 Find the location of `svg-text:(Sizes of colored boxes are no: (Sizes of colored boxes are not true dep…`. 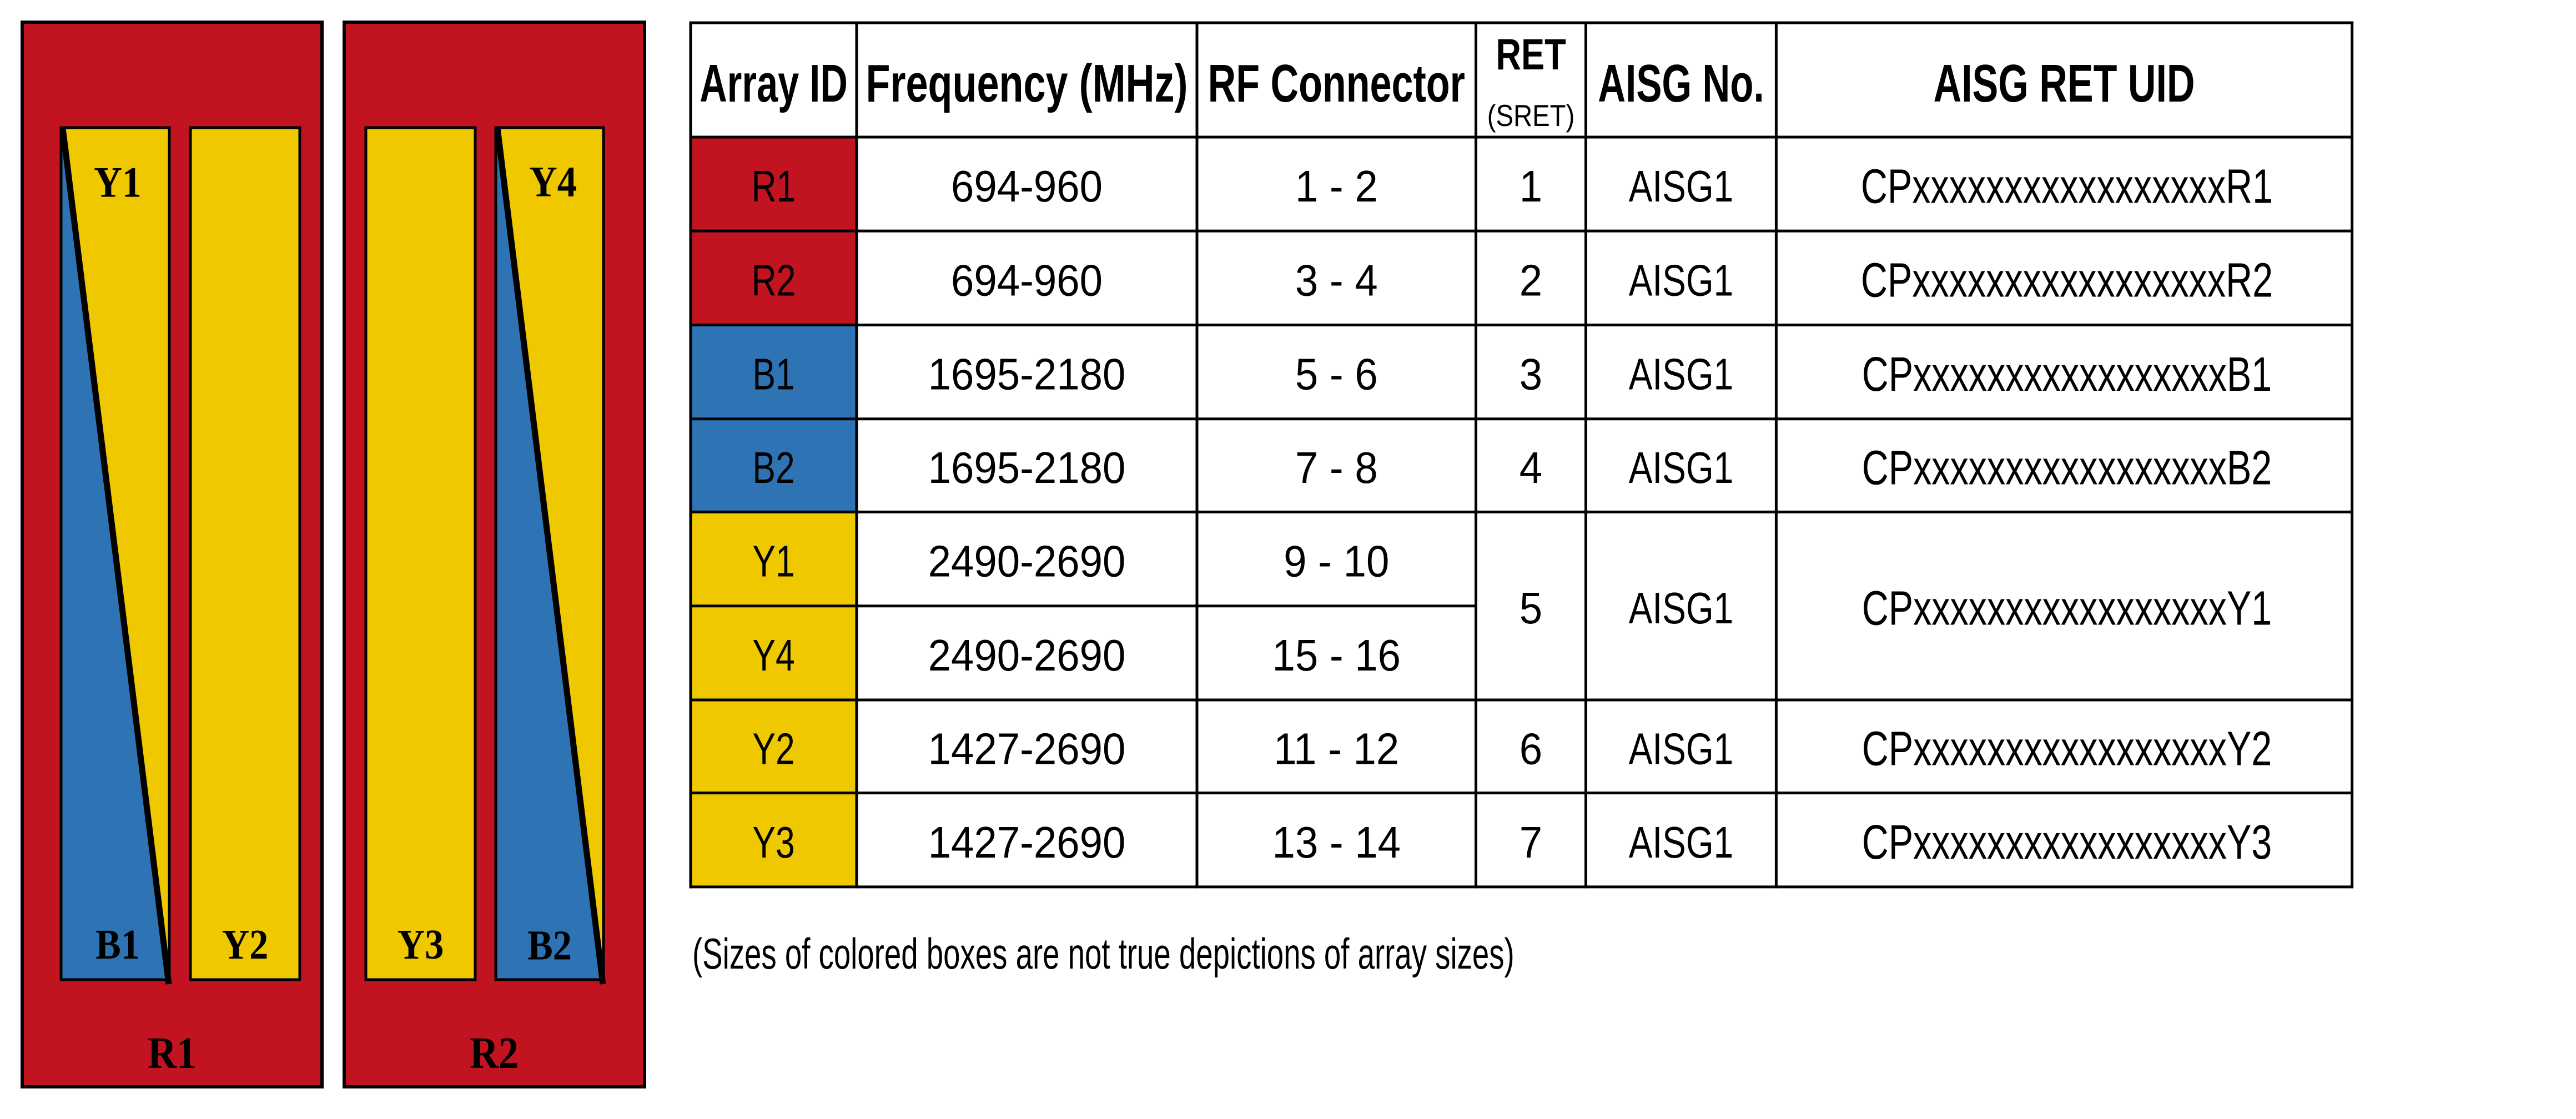

svg-text:(Sizes of colored boxes are no: (Sizes of colored boxes are not true dep… is located at coordinates (1103, 954).